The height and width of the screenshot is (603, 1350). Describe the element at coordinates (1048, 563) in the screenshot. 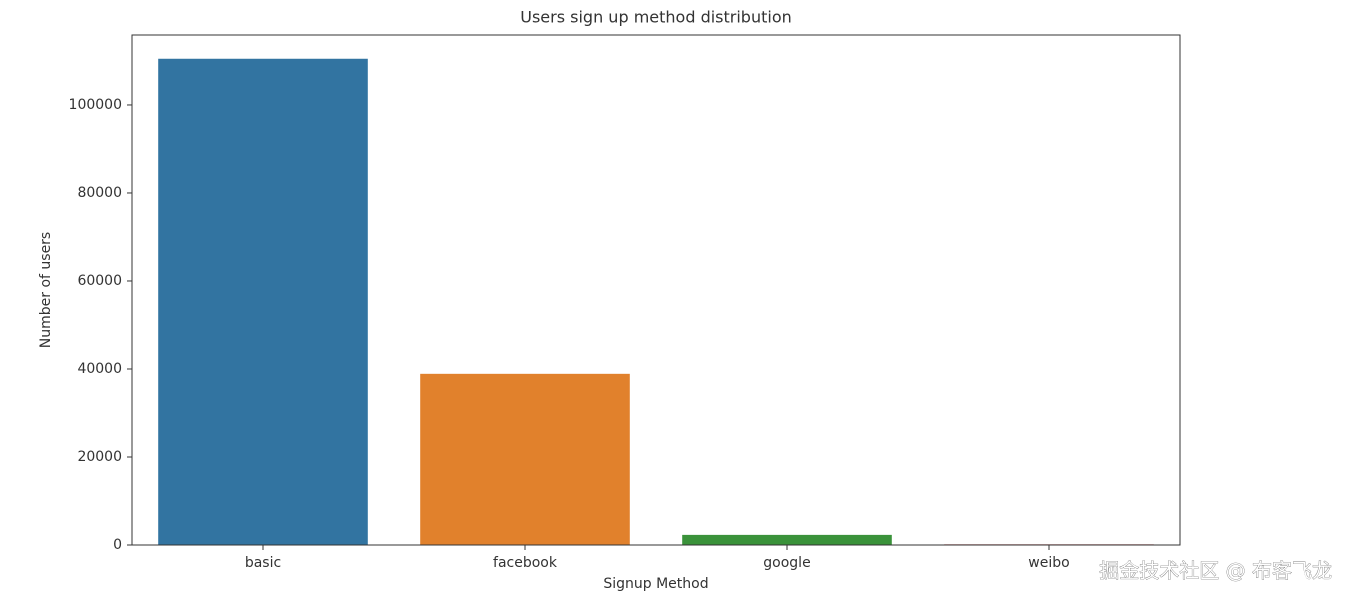

I see `x-tick-label: weibo` at that location.